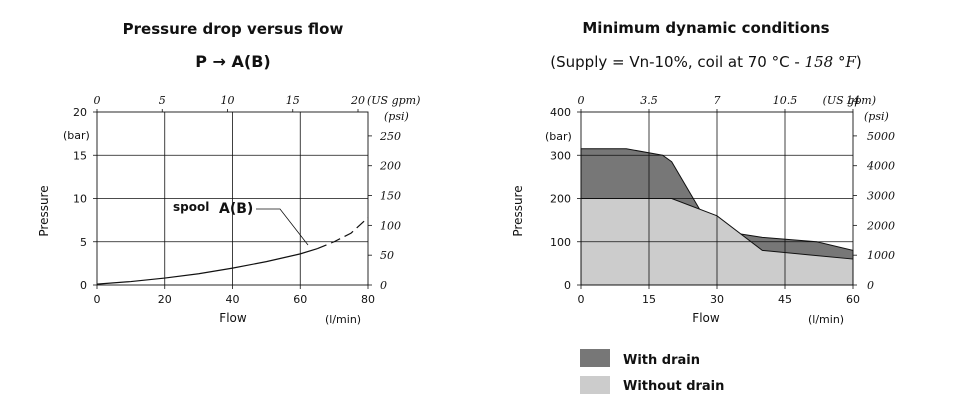 Image resolution: width=955 pixels, height=409 pixels. What do you see at coordinates (357, 100) in the screenshot?
I see `left-x-secondary-tick-label: 20` at bounding box center [357, 100].